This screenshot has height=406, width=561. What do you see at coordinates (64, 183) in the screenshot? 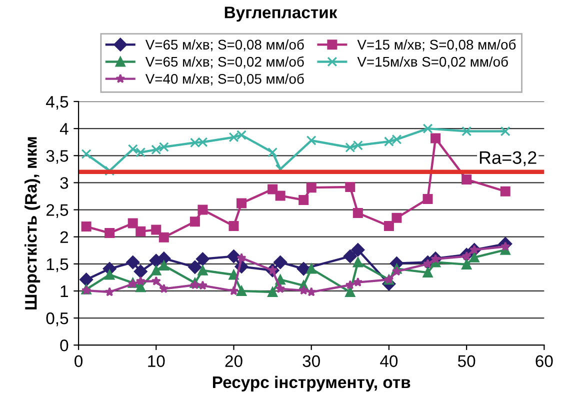
I see `y-tick-label: 3` at bounding box center [64, 183].